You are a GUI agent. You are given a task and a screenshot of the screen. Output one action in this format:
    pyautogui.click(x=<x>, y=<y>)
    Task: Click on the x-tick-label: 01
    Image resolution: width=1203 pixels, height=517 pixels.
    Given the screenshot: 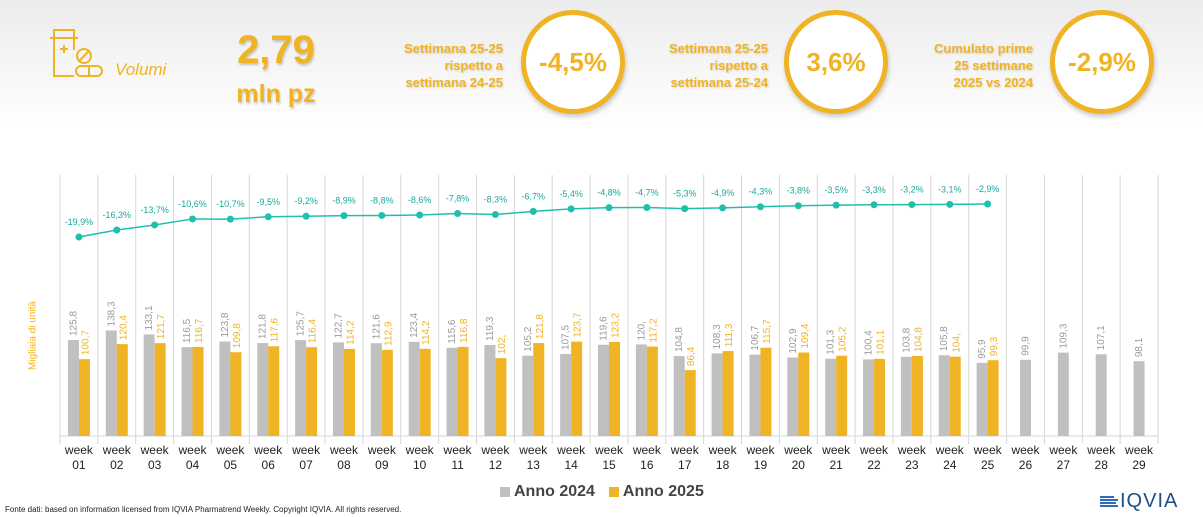 What is the action you would take?
    pyautogui.click(x=79, y=465)
    